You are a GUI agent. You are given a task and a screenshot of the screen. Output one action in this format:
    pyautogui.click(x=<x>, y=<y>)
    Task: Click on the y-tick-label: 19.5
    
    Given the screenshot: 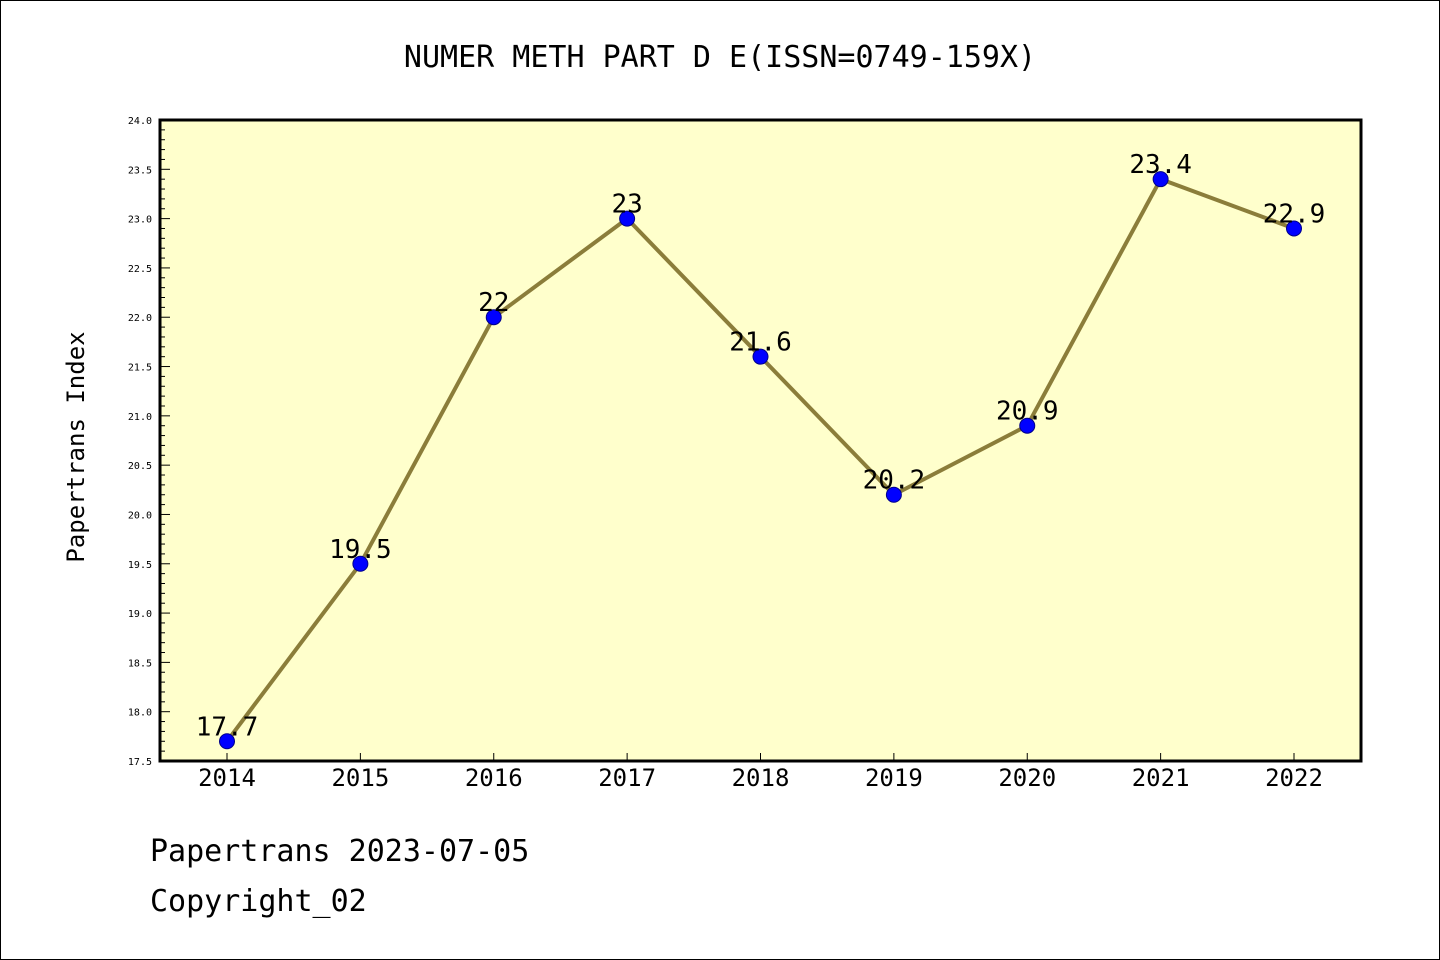 What is the action you would take?
    pyautogui.click(x=140, y=565)
    